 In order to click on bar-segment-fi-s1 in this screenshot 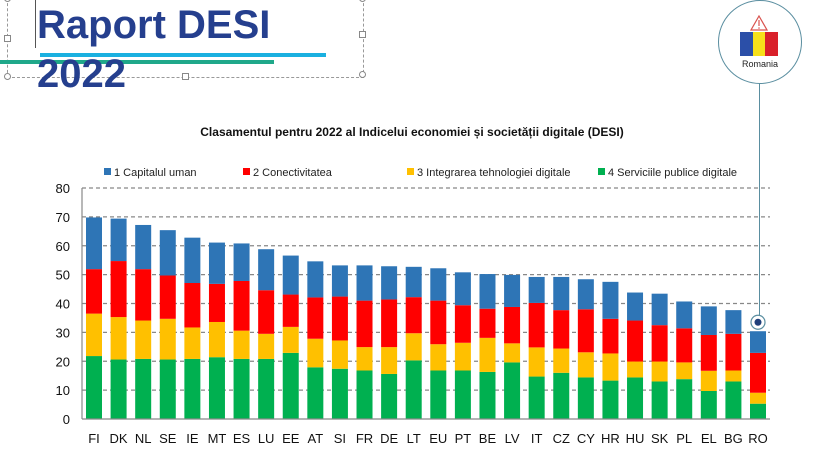, I will do `click(94, 387)`.